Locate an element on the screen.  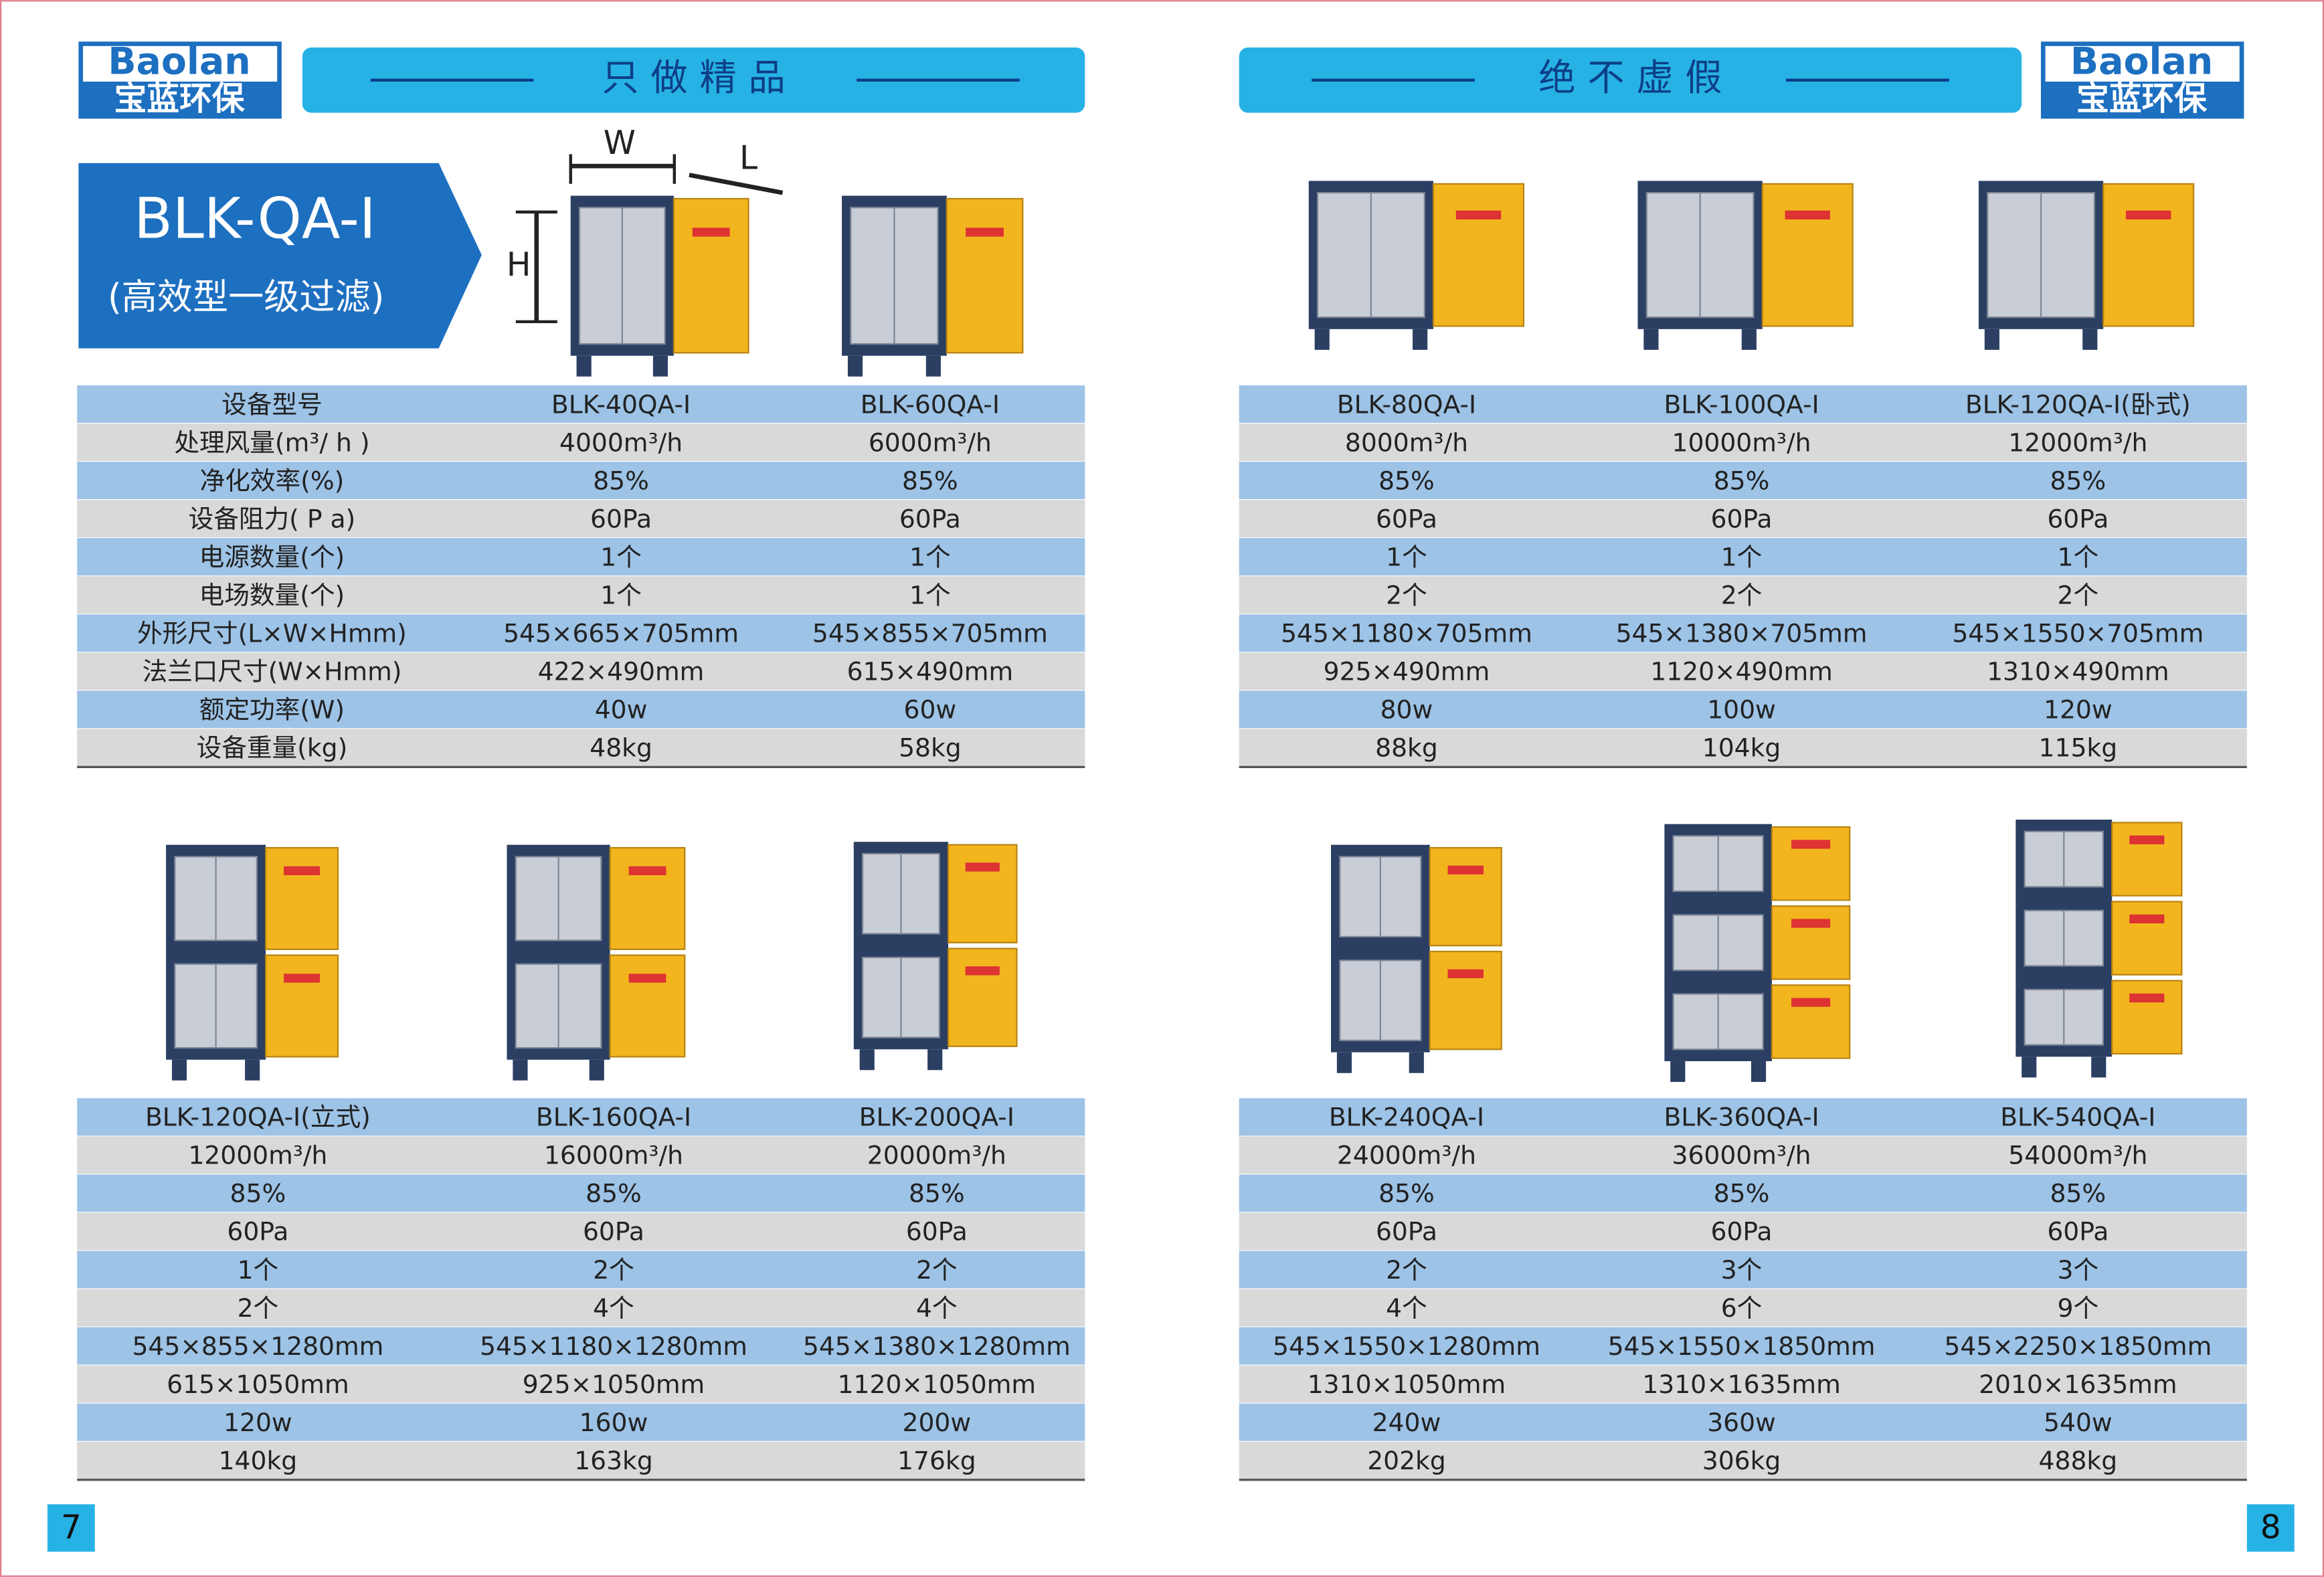
table-cell: 10000m³/h is located at coordinates (1741, 442).